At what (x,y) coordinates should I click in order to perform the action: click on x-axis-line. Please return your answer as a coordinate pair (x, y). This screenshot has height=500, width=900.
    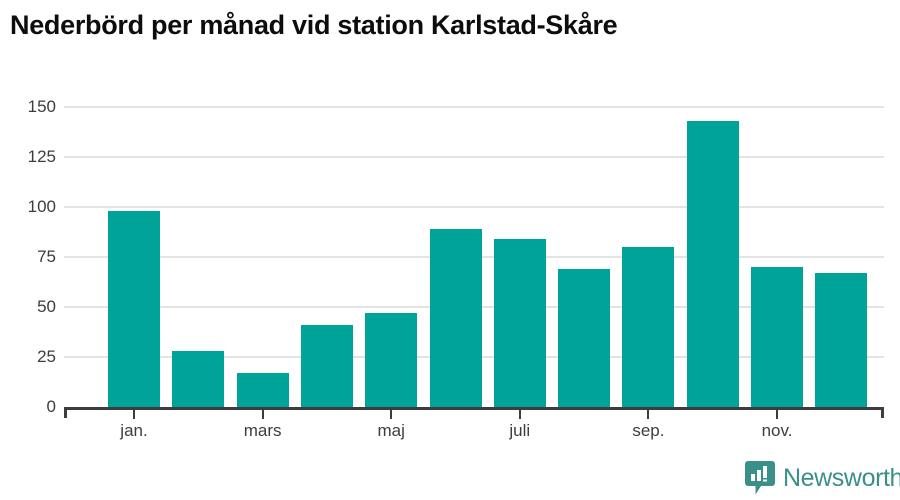
    Looking at the image, I should click on (474, 408).